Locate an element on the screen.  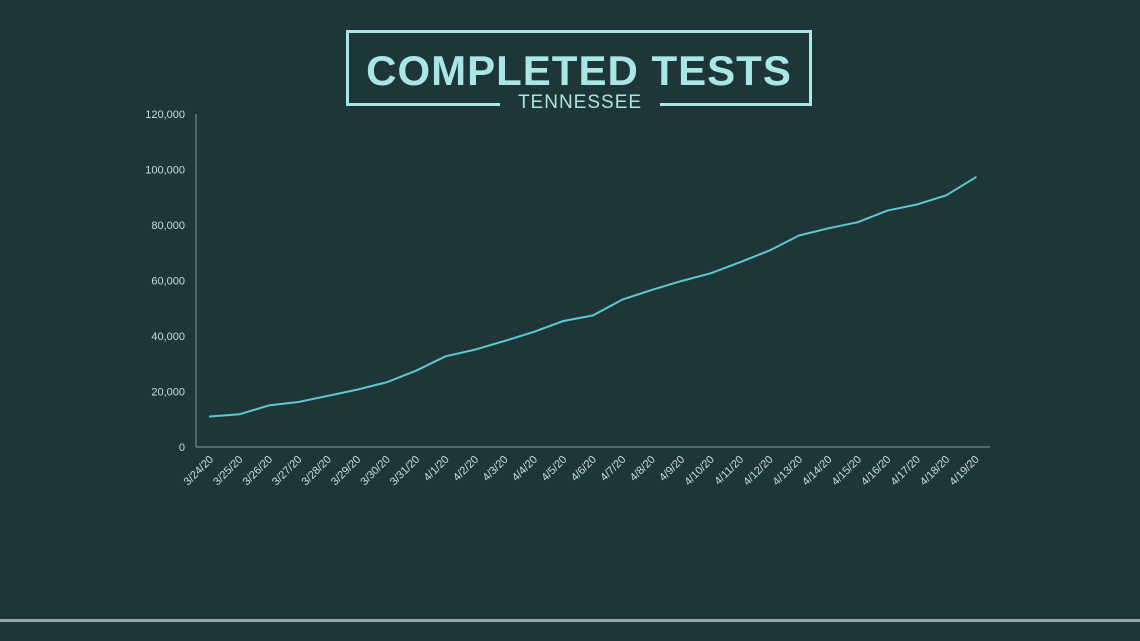
x-tick-label: 4/11/20 is located at coordinates (729, 471).